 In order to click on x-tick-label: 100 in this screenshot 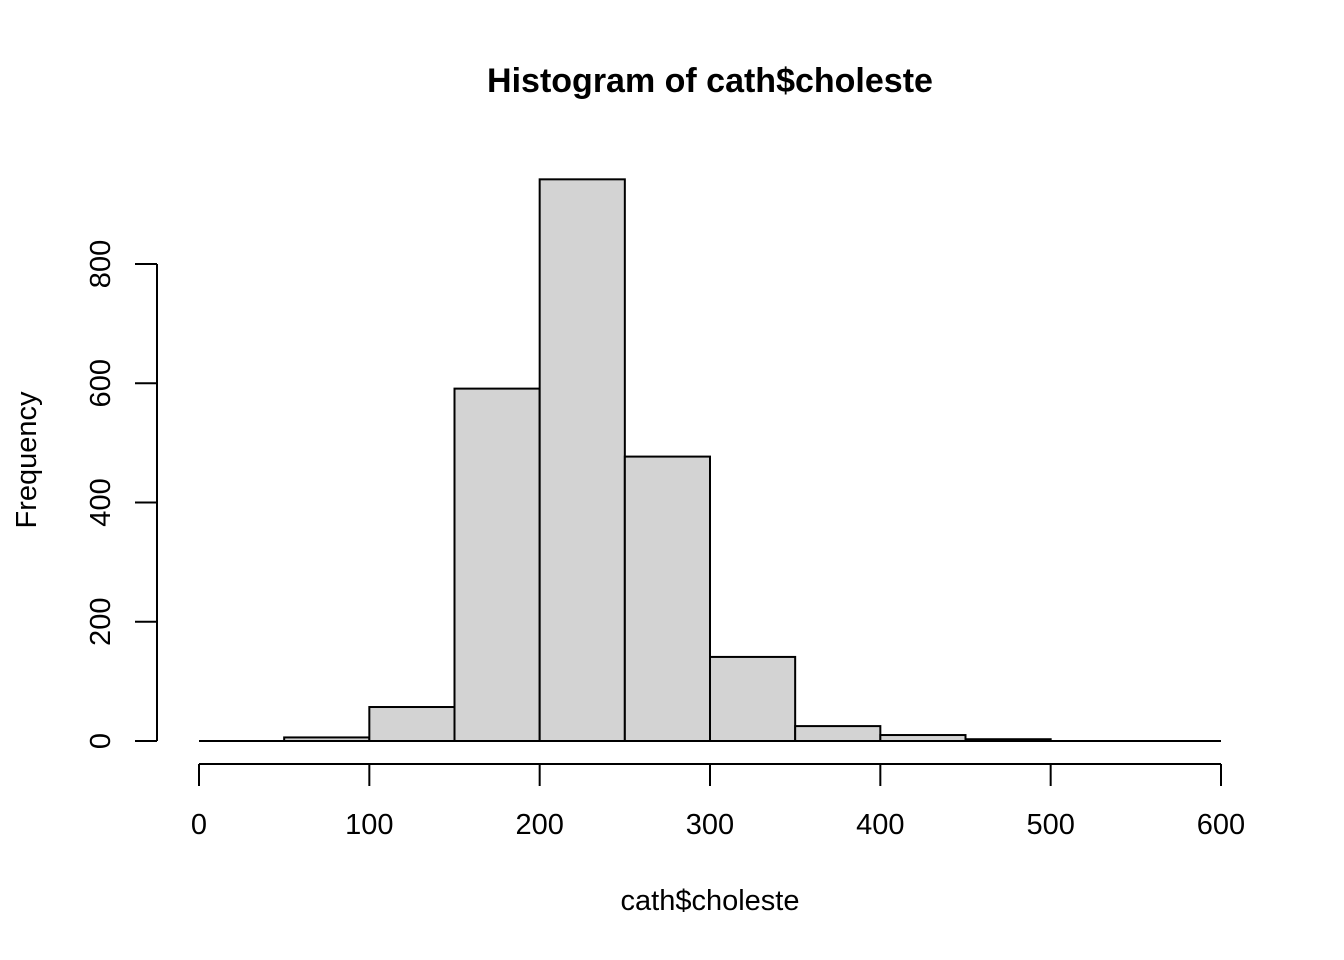, I will do `click(369, 825)`.